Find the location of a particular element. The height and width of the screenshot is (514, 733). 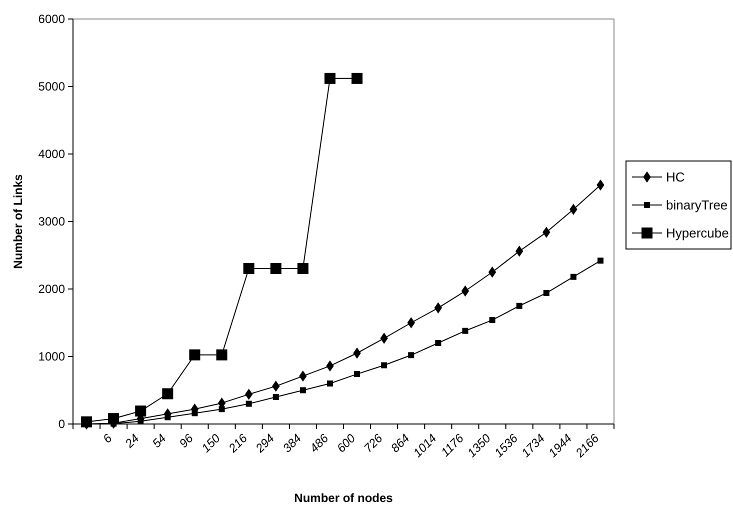

x-tick-label: 600 is located at coordinates (346, 443).